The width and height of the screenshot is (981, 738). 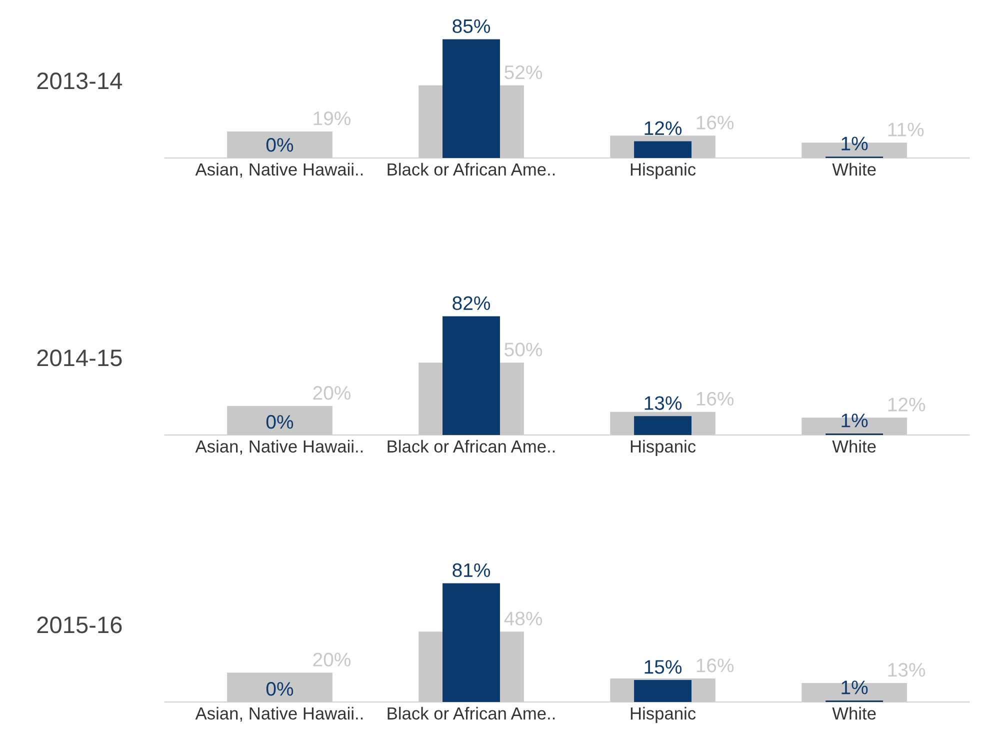 I want to click on data-label: 12%, so click(x=663, y=128).